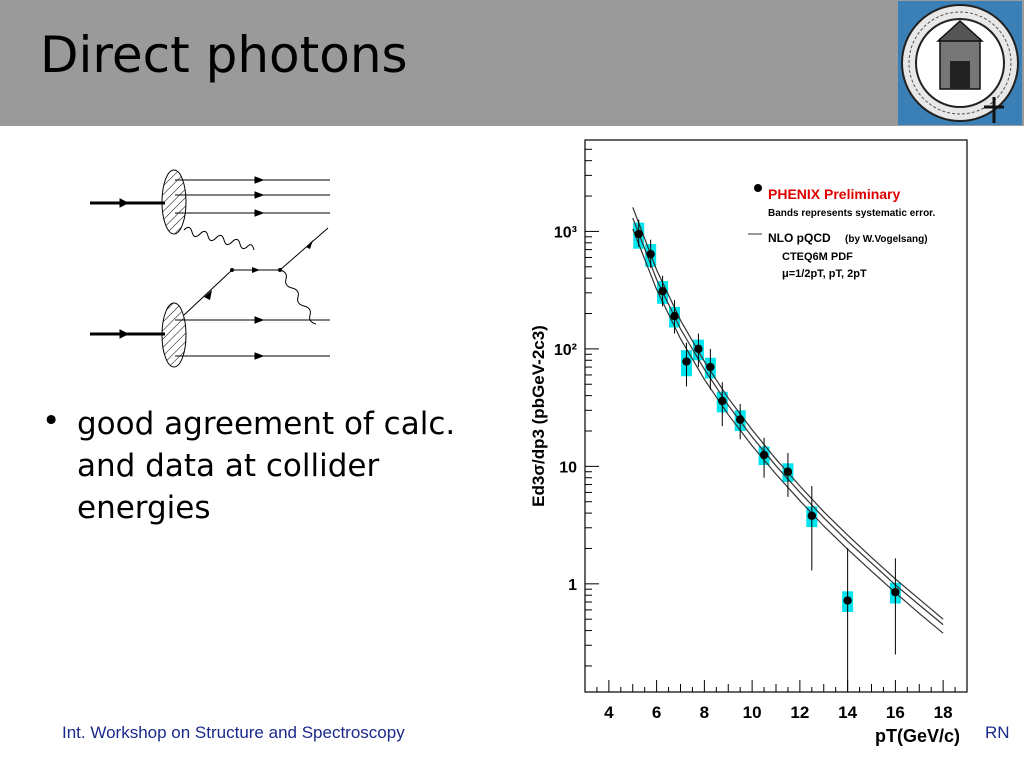 Image resolution: width=1024 pixels, height=768 pixels. Describe the element at coordinates (997, 732) in the screenshot. I see `footer-right-text: RN` at that location.